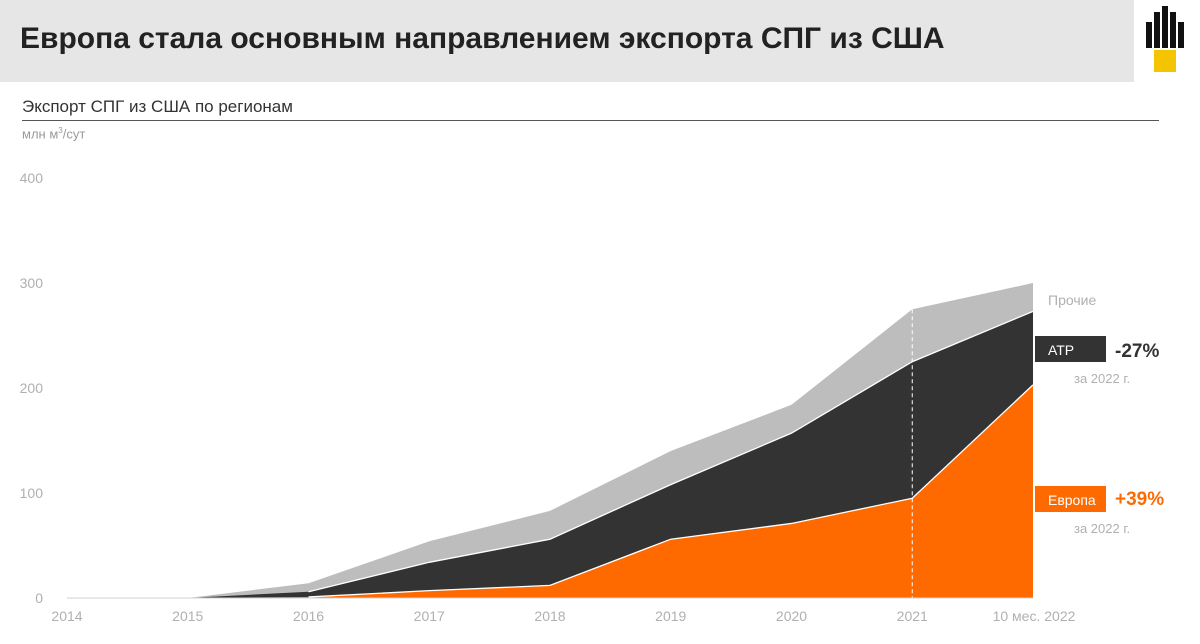  What do you see at coordinates (429, 616) in the screenshot?
I see `x-tick-label: 2017` at bounding box center [429, 616].